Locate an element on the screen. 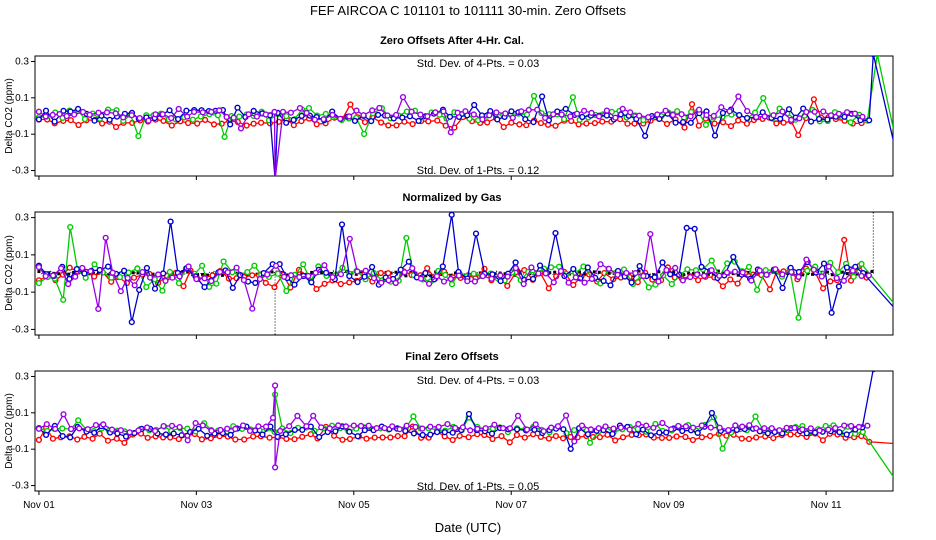  panel-title: Normalized by Gas is located at coordinates (451, 198).